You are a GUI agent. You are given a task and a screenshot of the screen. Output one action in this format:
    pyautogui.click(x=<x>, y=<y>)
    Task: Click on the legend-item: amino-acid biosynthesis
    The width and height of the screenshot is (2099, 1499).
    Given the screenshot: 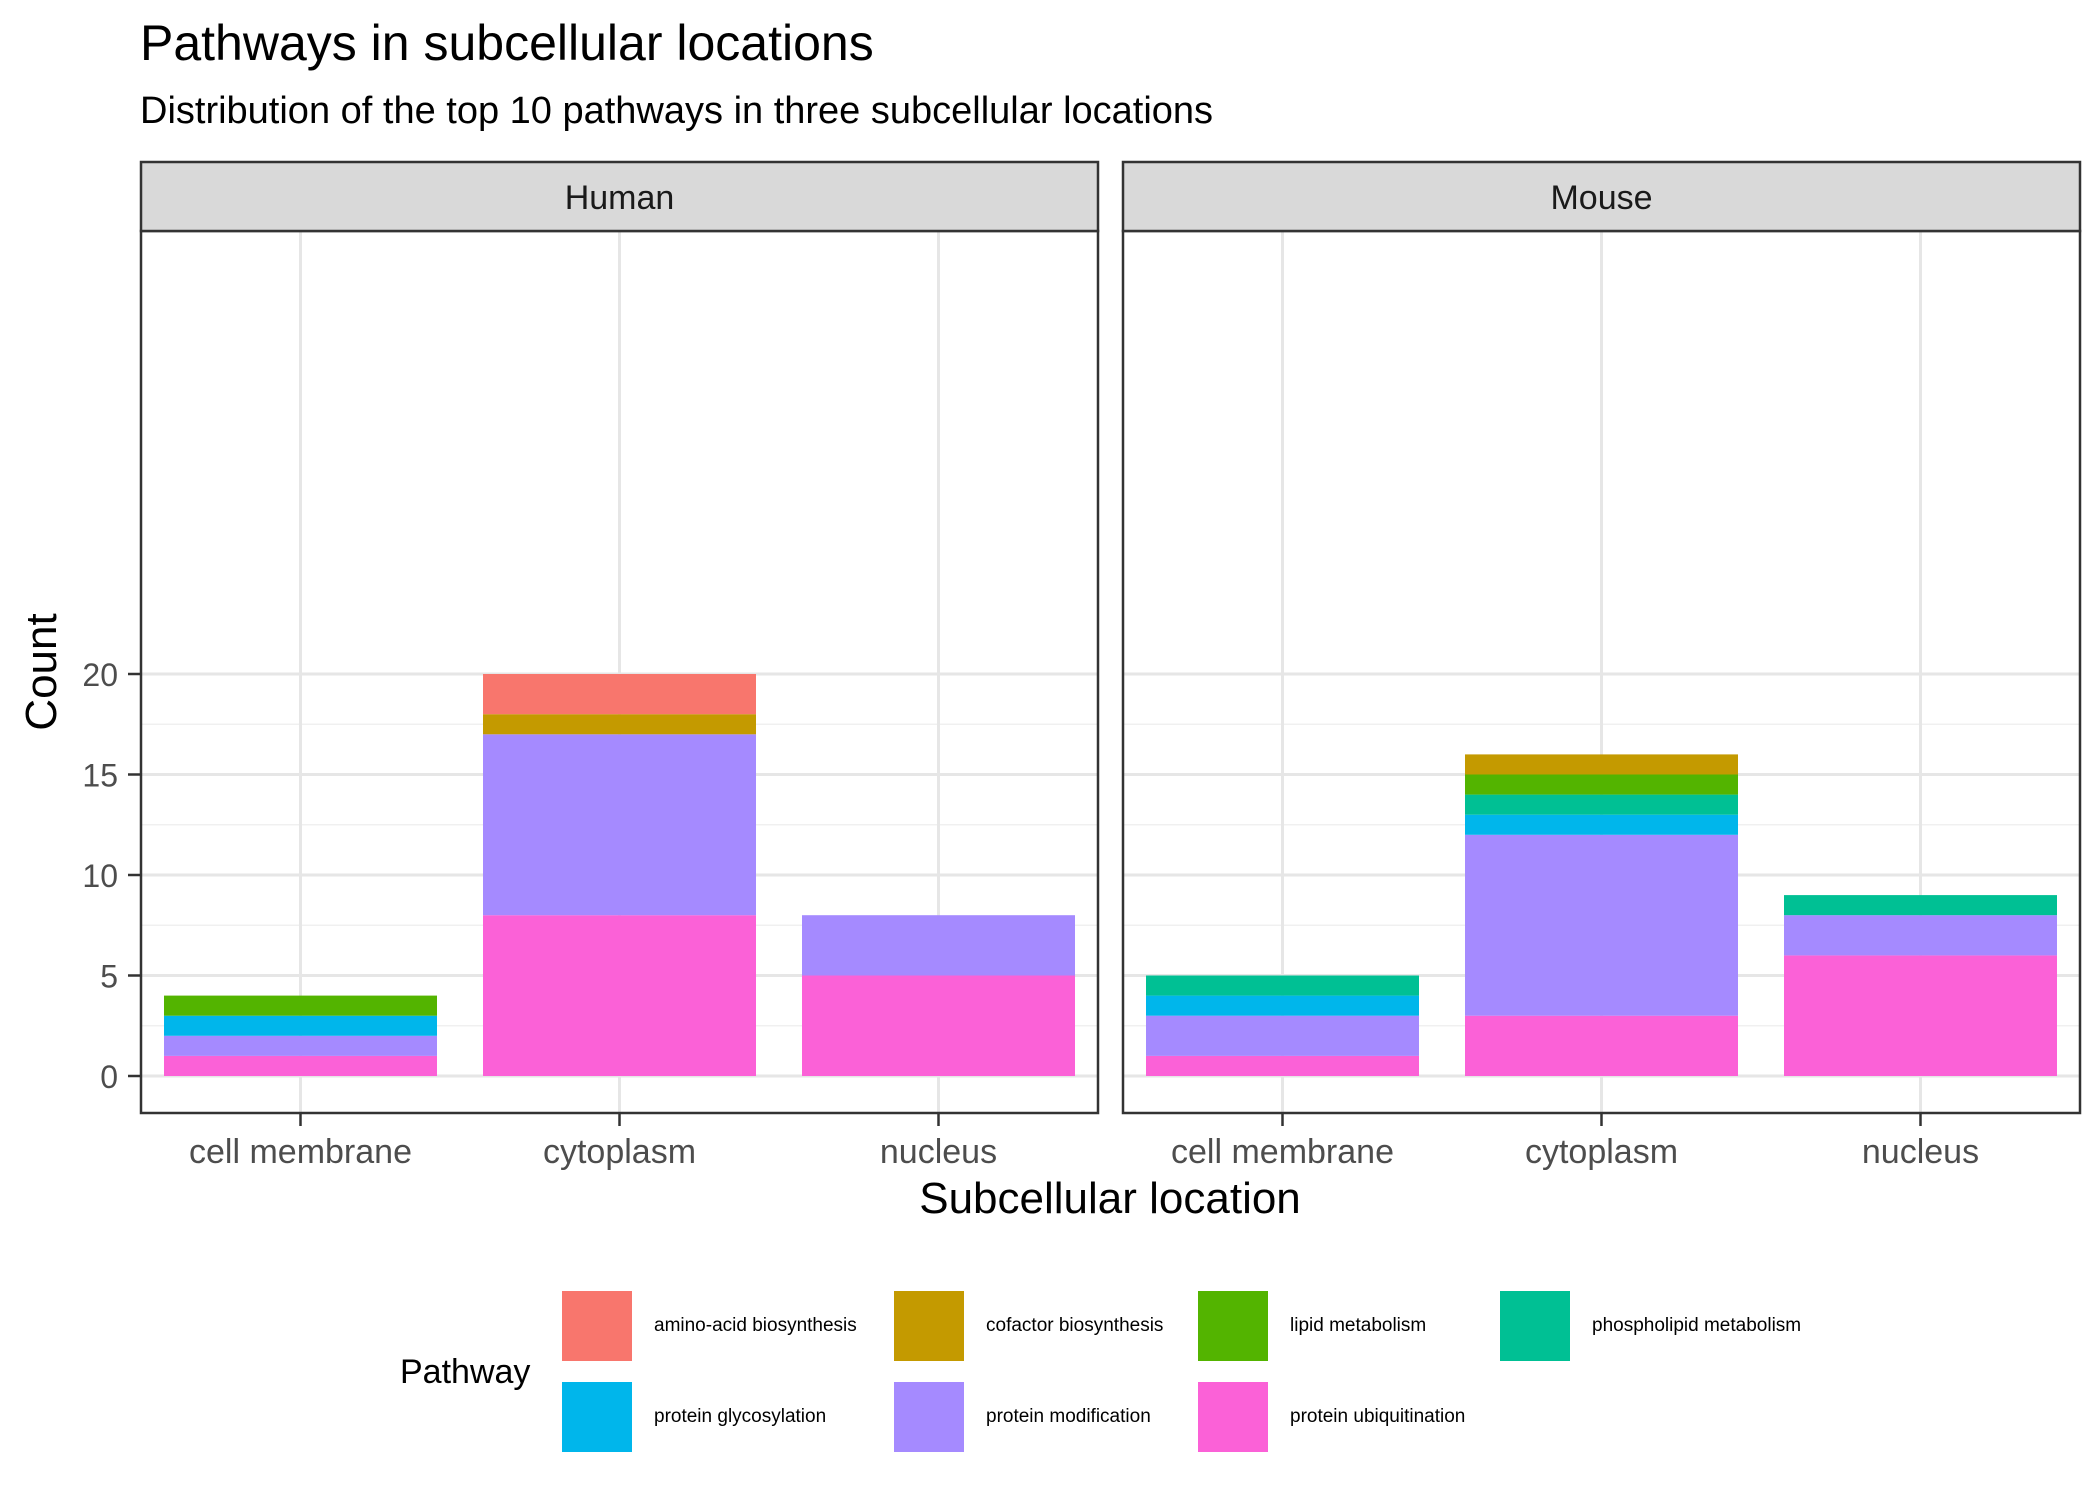 What is the action you would take?
    pyautogui.click(x=709, y=1326)
    